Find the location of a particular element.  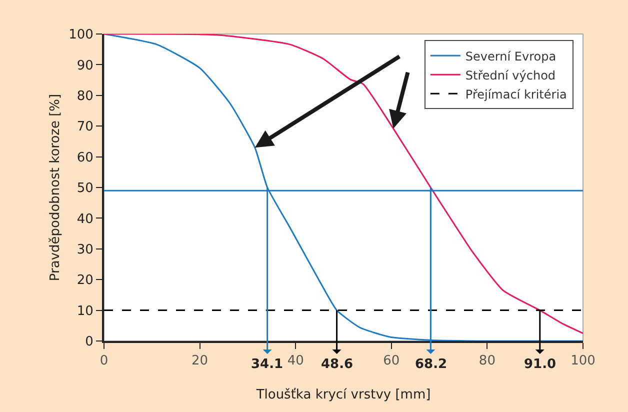

y-tick-label: 90 is located at coordinates (85, 66).